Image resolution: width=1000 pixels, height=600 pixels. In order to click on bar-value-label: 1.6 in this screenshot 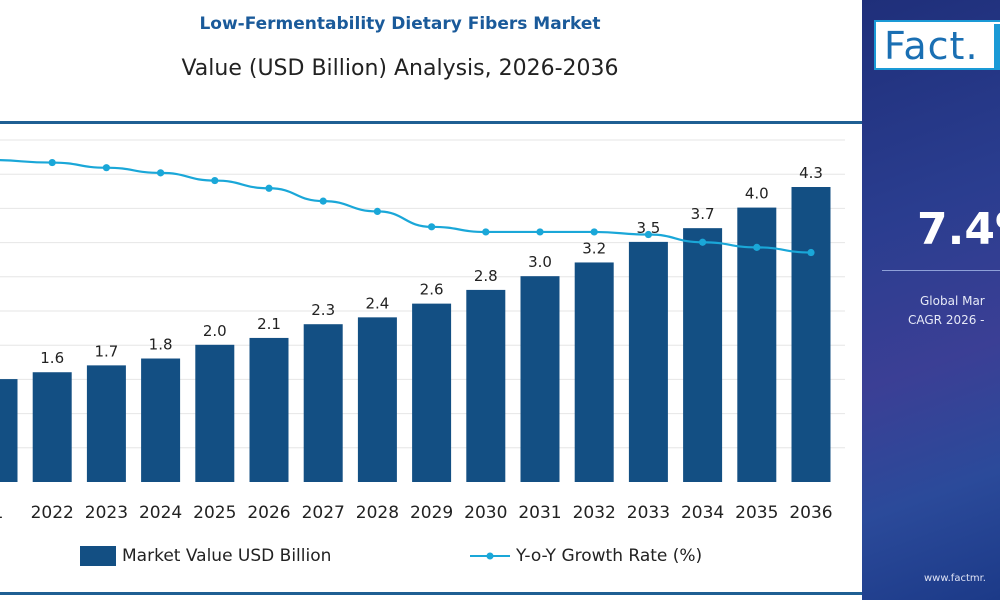, I will do `click(52, 358)`.